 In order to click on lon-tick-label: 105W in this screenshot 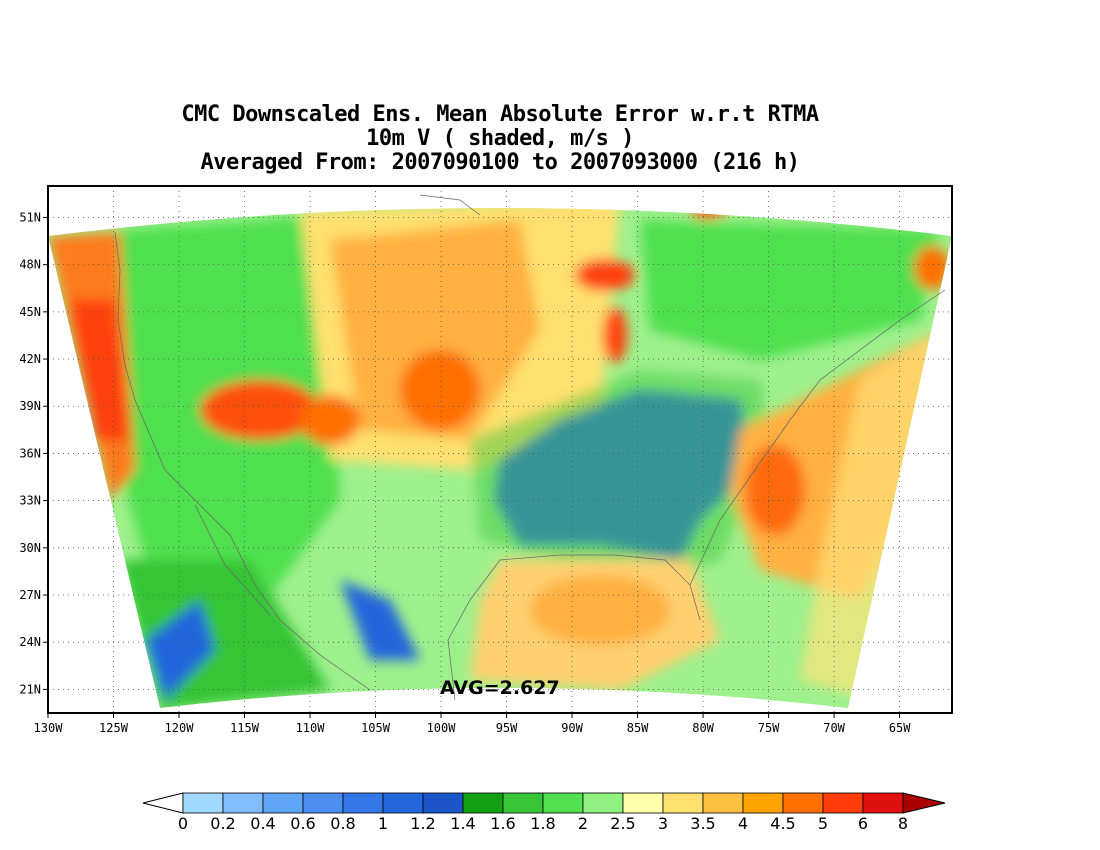, I will do `click(376, 728)`.